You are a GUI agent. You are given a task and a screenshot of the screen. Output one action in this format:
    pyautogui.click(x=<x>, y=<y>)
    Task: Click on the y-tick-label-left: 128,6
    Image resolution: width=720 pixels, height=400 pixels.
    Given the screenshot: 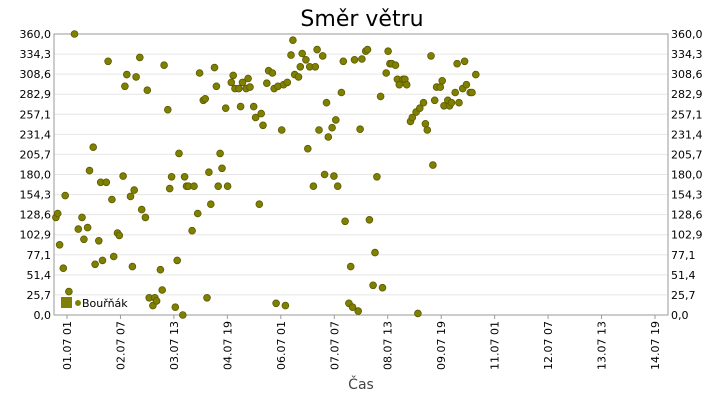 What is the action you would take?
    pyautogui.click(x=36, y=215)
    